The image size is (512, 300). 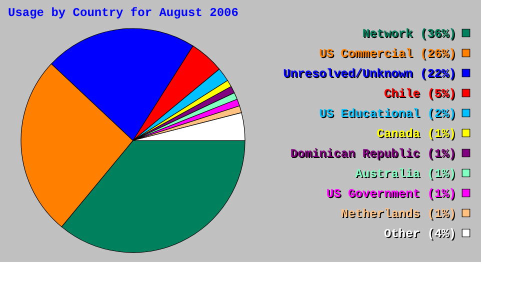 What do you see at coordinates (420, 234) in the screenshot?
I see `legend-label: Other (4%)` at bounding box center [420, 234].